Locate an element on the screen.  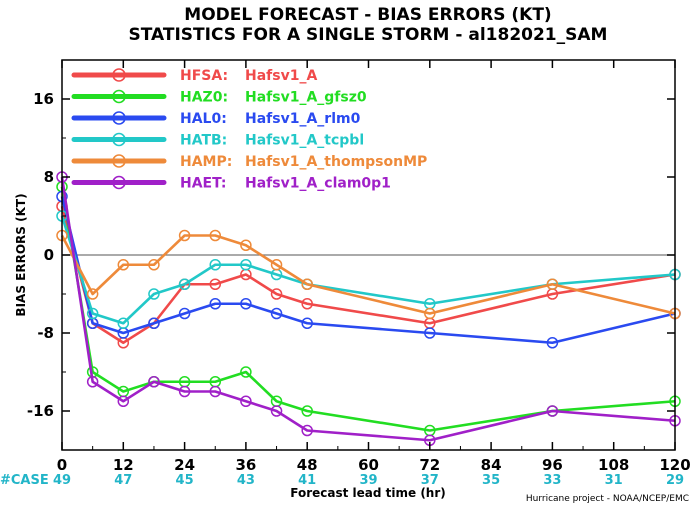
legend-name-4: Hafsv1_A_thompsonMP is located at coordinates (336, 162).